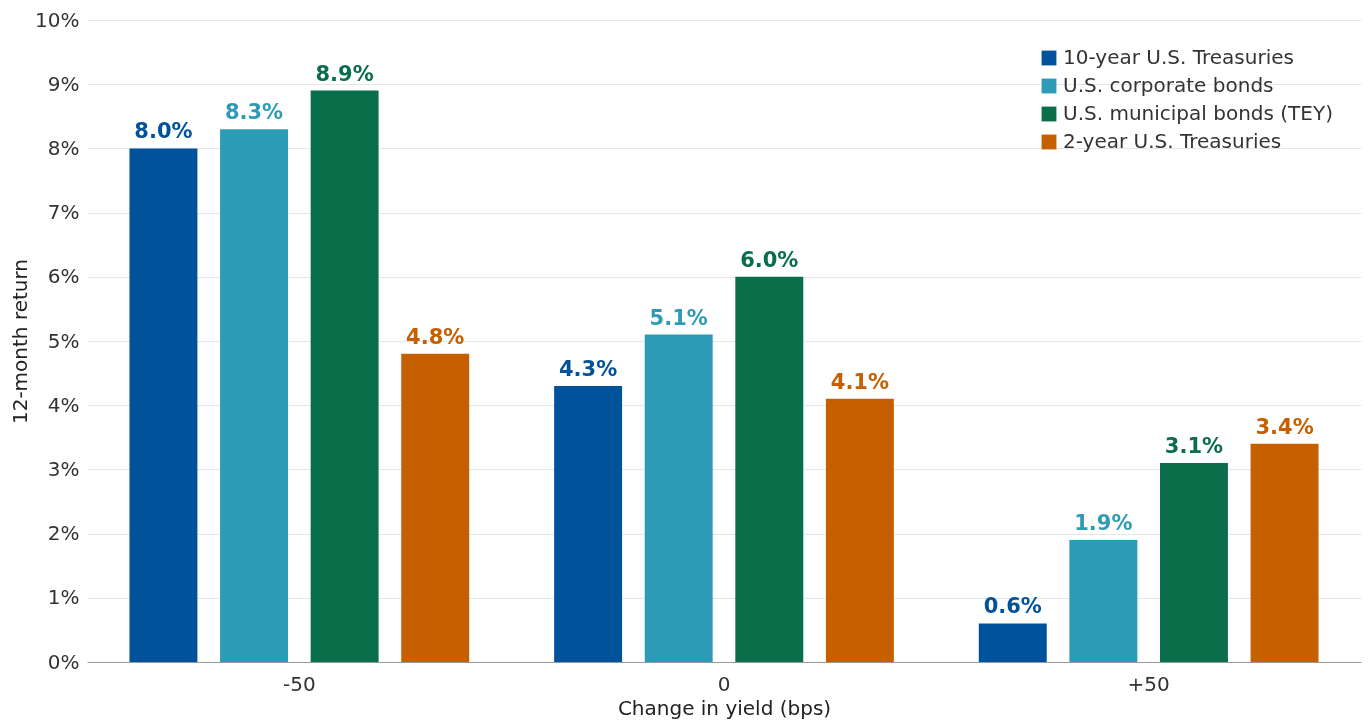  What do you see at coordinates (1284, 426) in the screenshot?
I see `data-label: 3.4%` at bounding box center [1284, 426].